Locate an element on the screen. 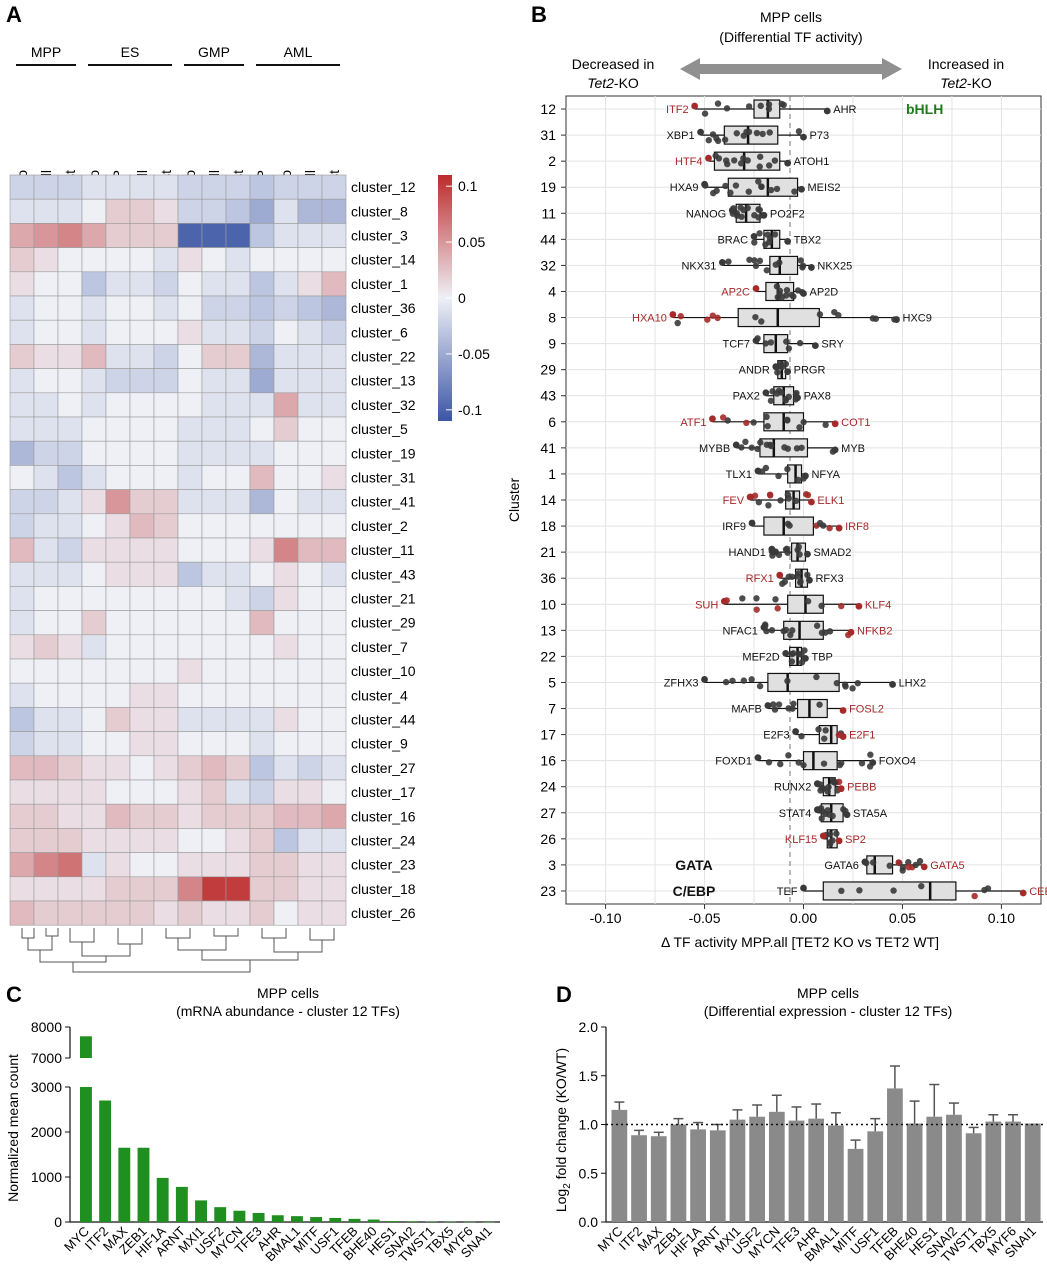 The width and height of the screenshot is (1047, 1280). bar-MYC is located at coordinates (619, 1165).